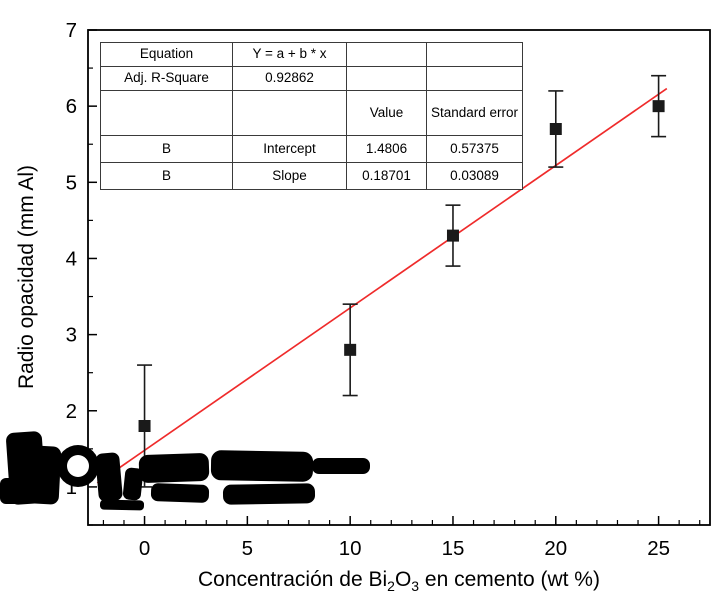  What do you see at coordinates (26, 277) in the screenshot?
I see `y-axis-title: Radio opacidad (mm Al)` at bounding box center [26, 277].